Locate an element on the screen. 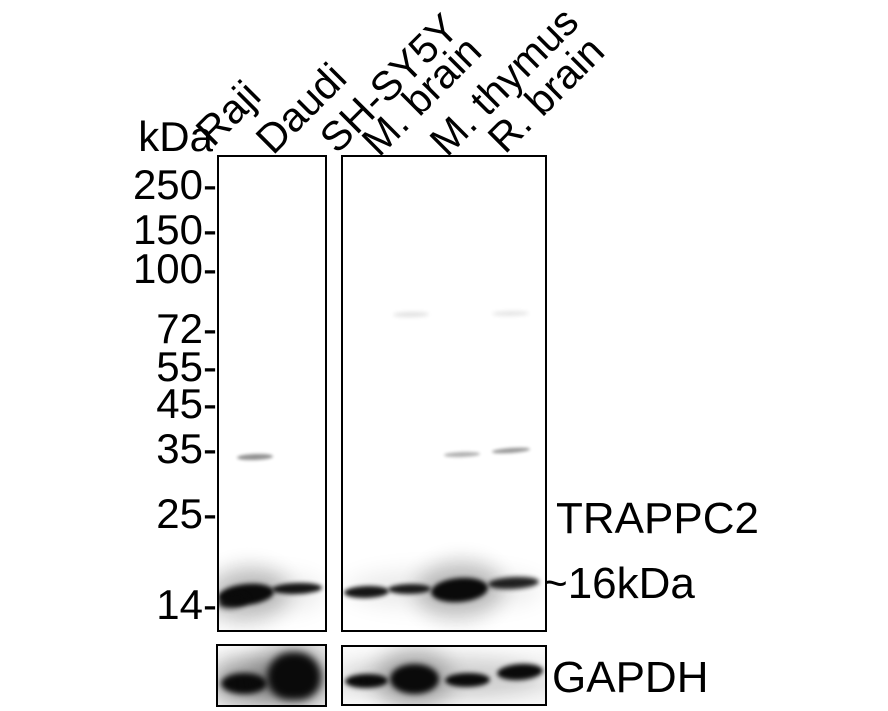 Image resolution: width=888 pixels, height=711 pixels. blot-panel-blot-left is located at coordinates (272, 393).